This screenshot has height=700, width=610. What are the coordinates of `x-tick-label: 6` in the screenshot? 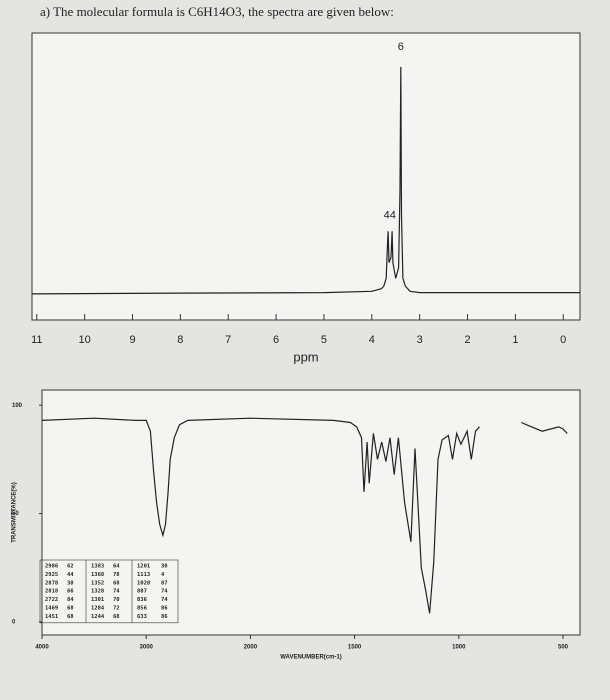 It's located at (276, 340).